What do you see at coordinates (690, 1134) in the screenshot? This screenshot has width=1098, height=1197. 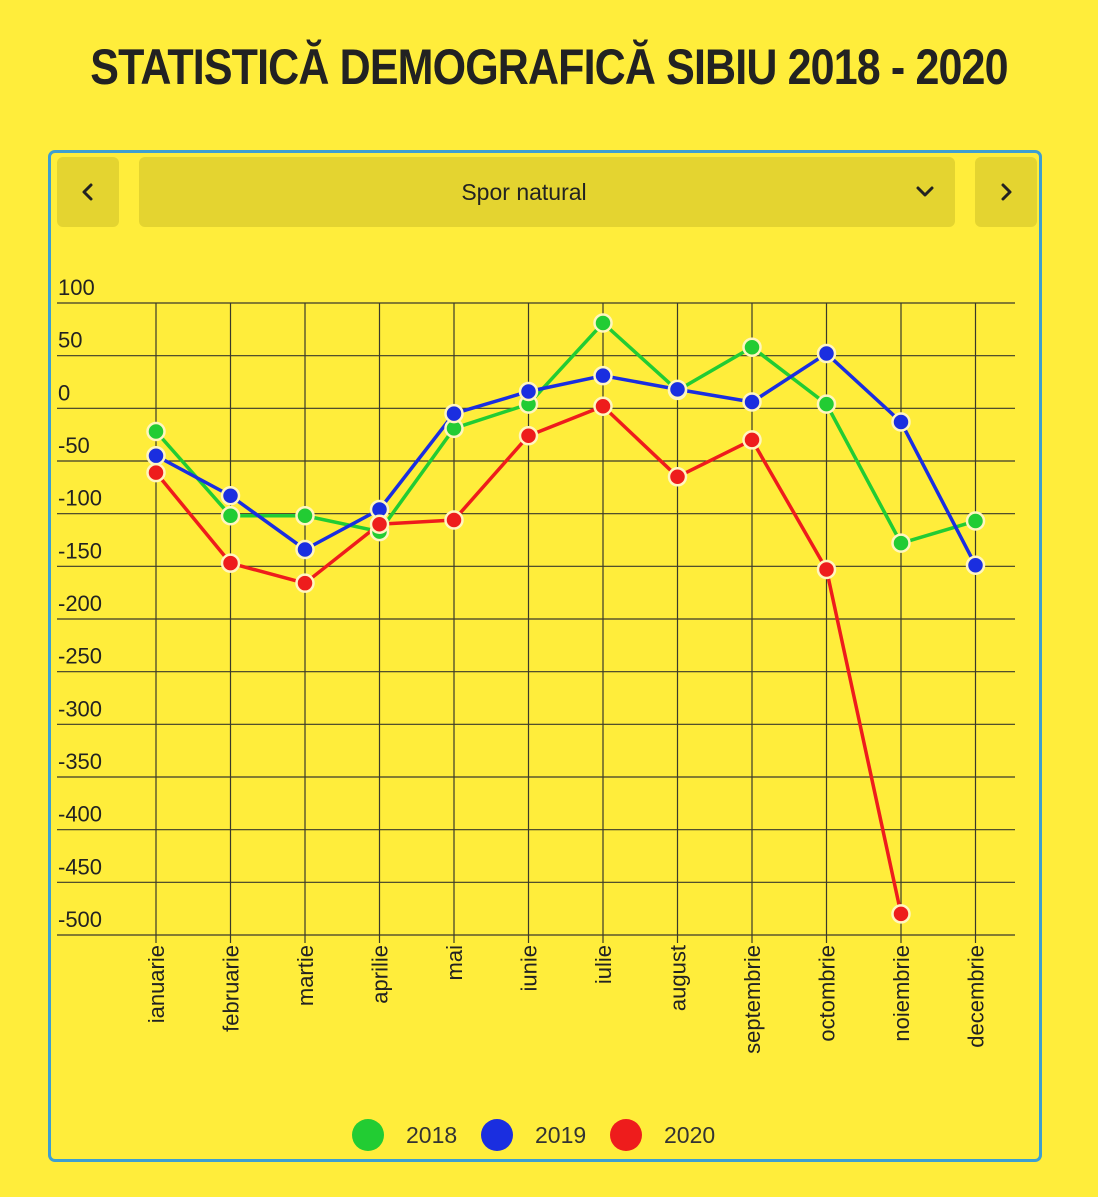 I see `legend-label: 2020` at bounding box center [690, 1134].